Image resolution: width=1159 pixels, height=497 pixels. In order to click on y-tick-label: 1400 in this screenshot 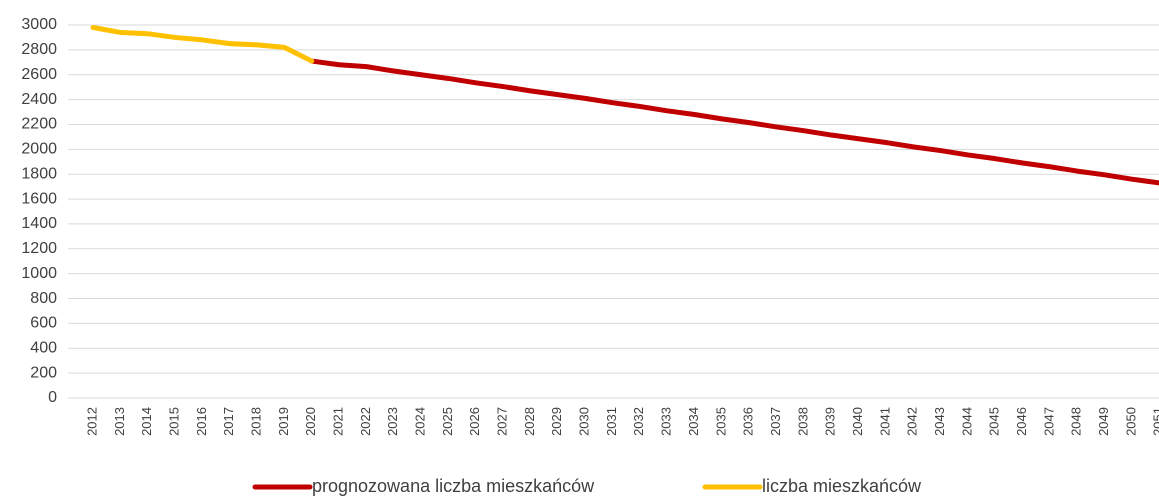, I will do `click(39, 223)`.